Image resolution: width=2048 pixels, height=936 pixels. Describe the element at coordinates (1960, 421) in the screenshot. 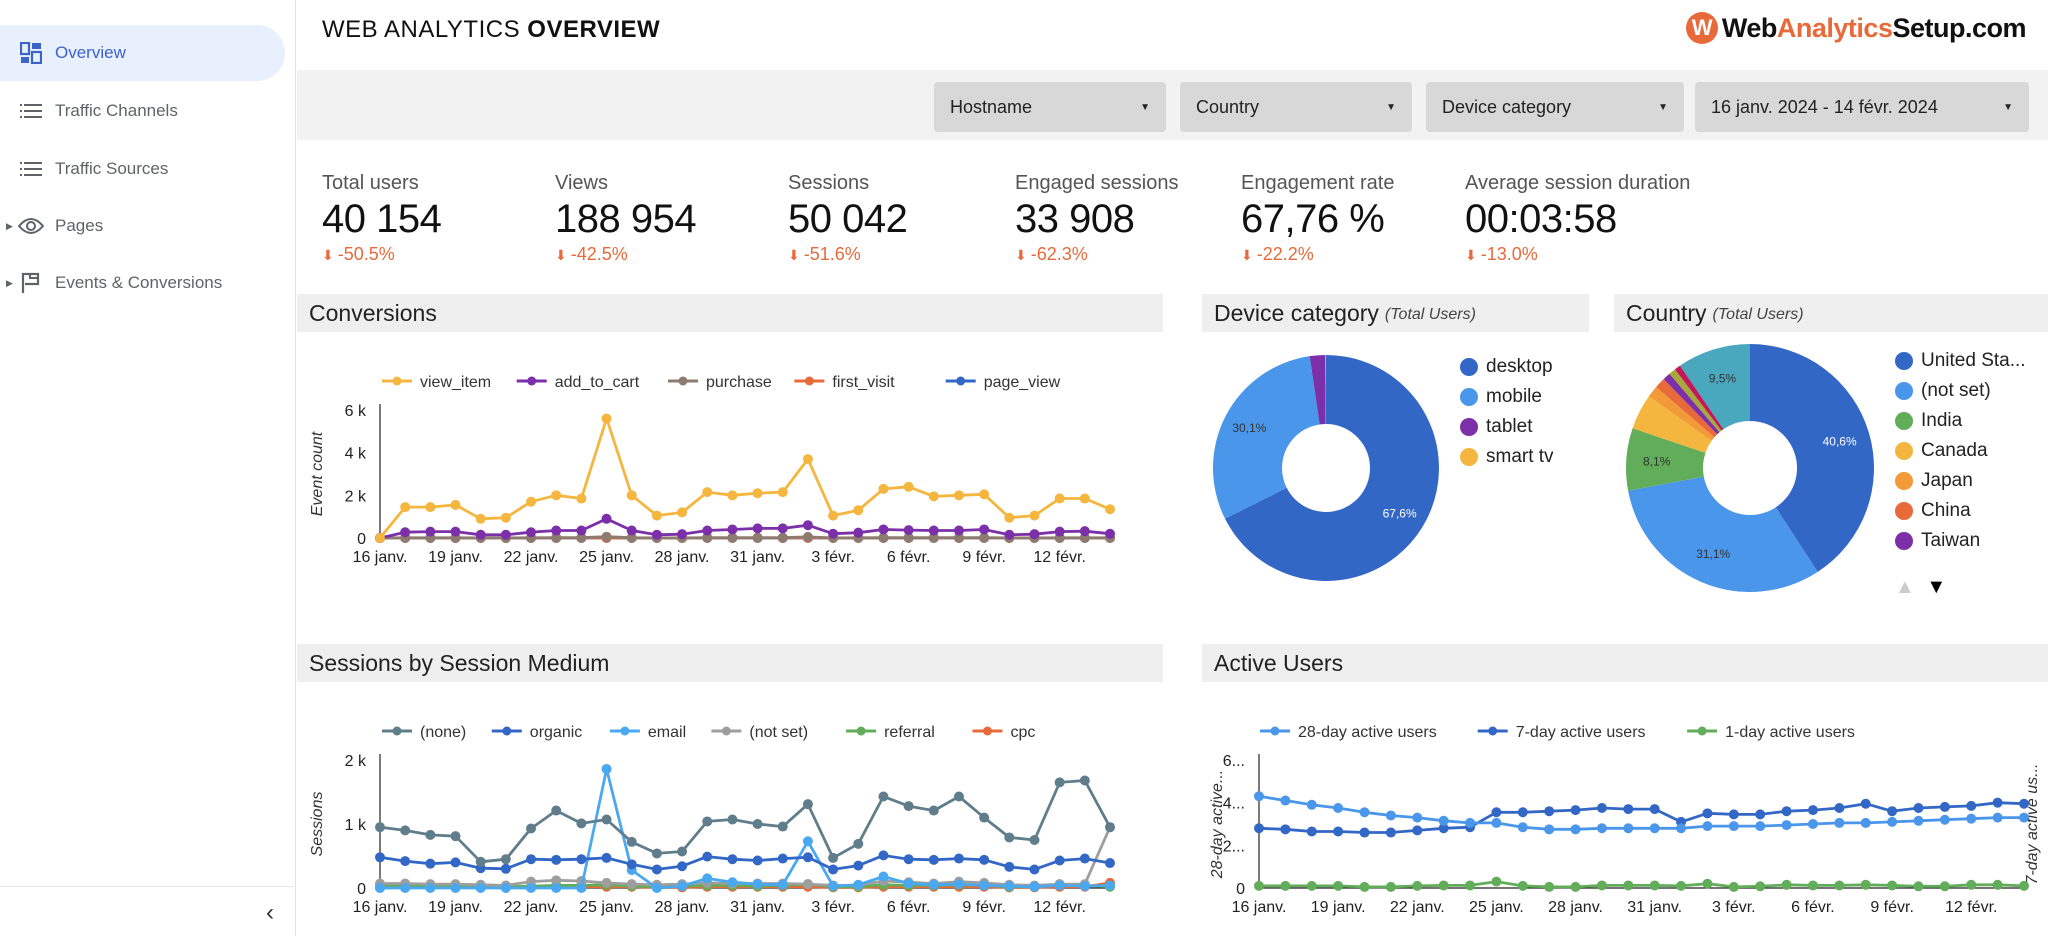

I see `legend-item: India` at that location.